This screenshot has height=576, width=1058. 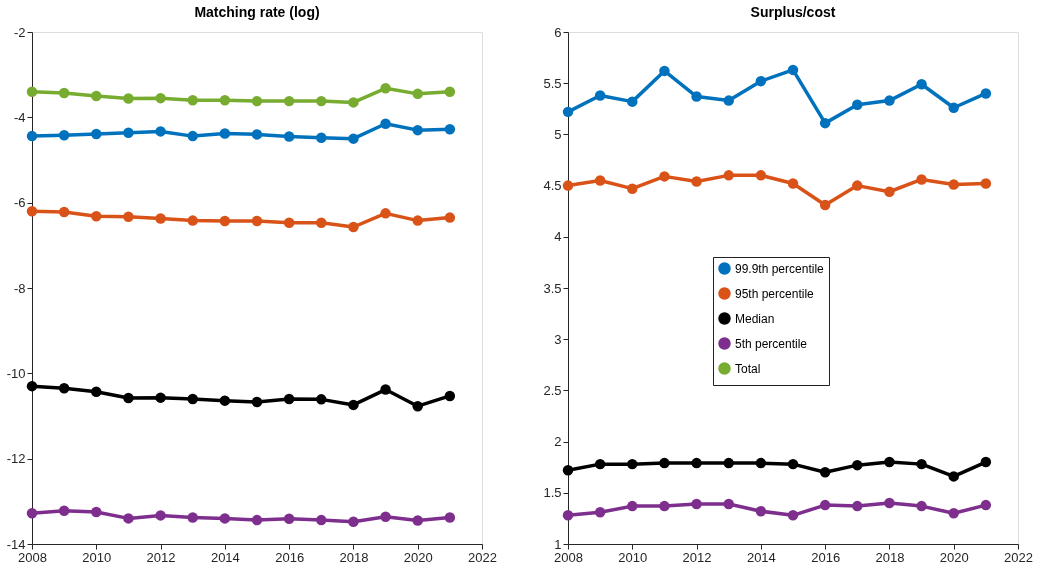 I want to click on x-tick-label: 2018, so click(x=354, y=557).